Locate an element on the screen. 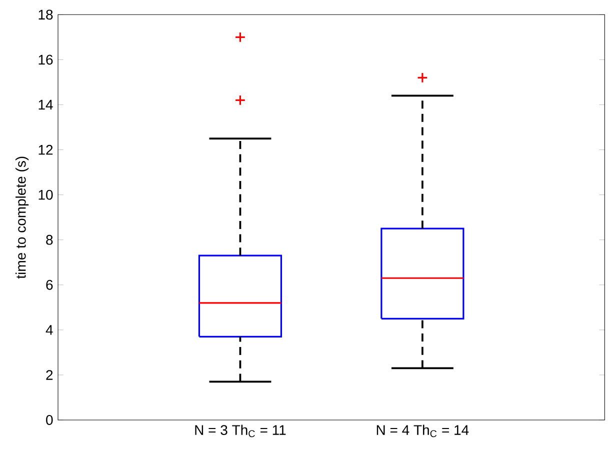 The height and width of the screenshot is (450, 608). y-tick-label: 16 is located at coordinates (45, 59).